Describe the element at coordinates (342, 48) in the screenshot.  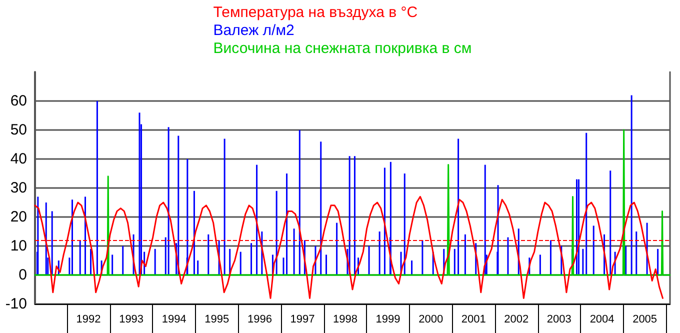
I see `text: Височина на снежната покривка в см` at that location.